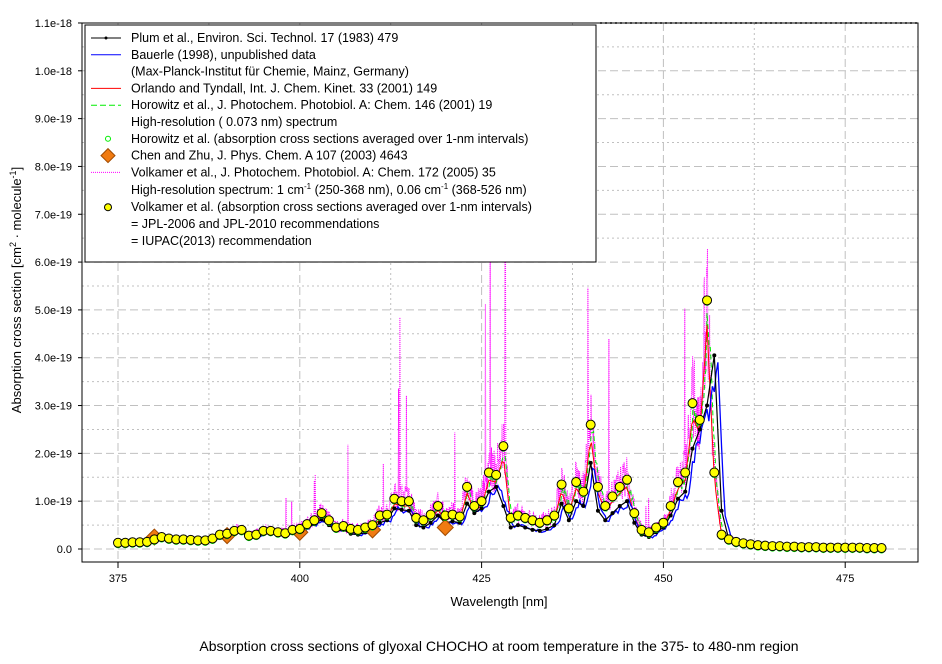  What do you see at coordinates (53, 215) in the screenshot?
I see `y-tick-label: 7.0e-19` at bounding box center [53, 215].